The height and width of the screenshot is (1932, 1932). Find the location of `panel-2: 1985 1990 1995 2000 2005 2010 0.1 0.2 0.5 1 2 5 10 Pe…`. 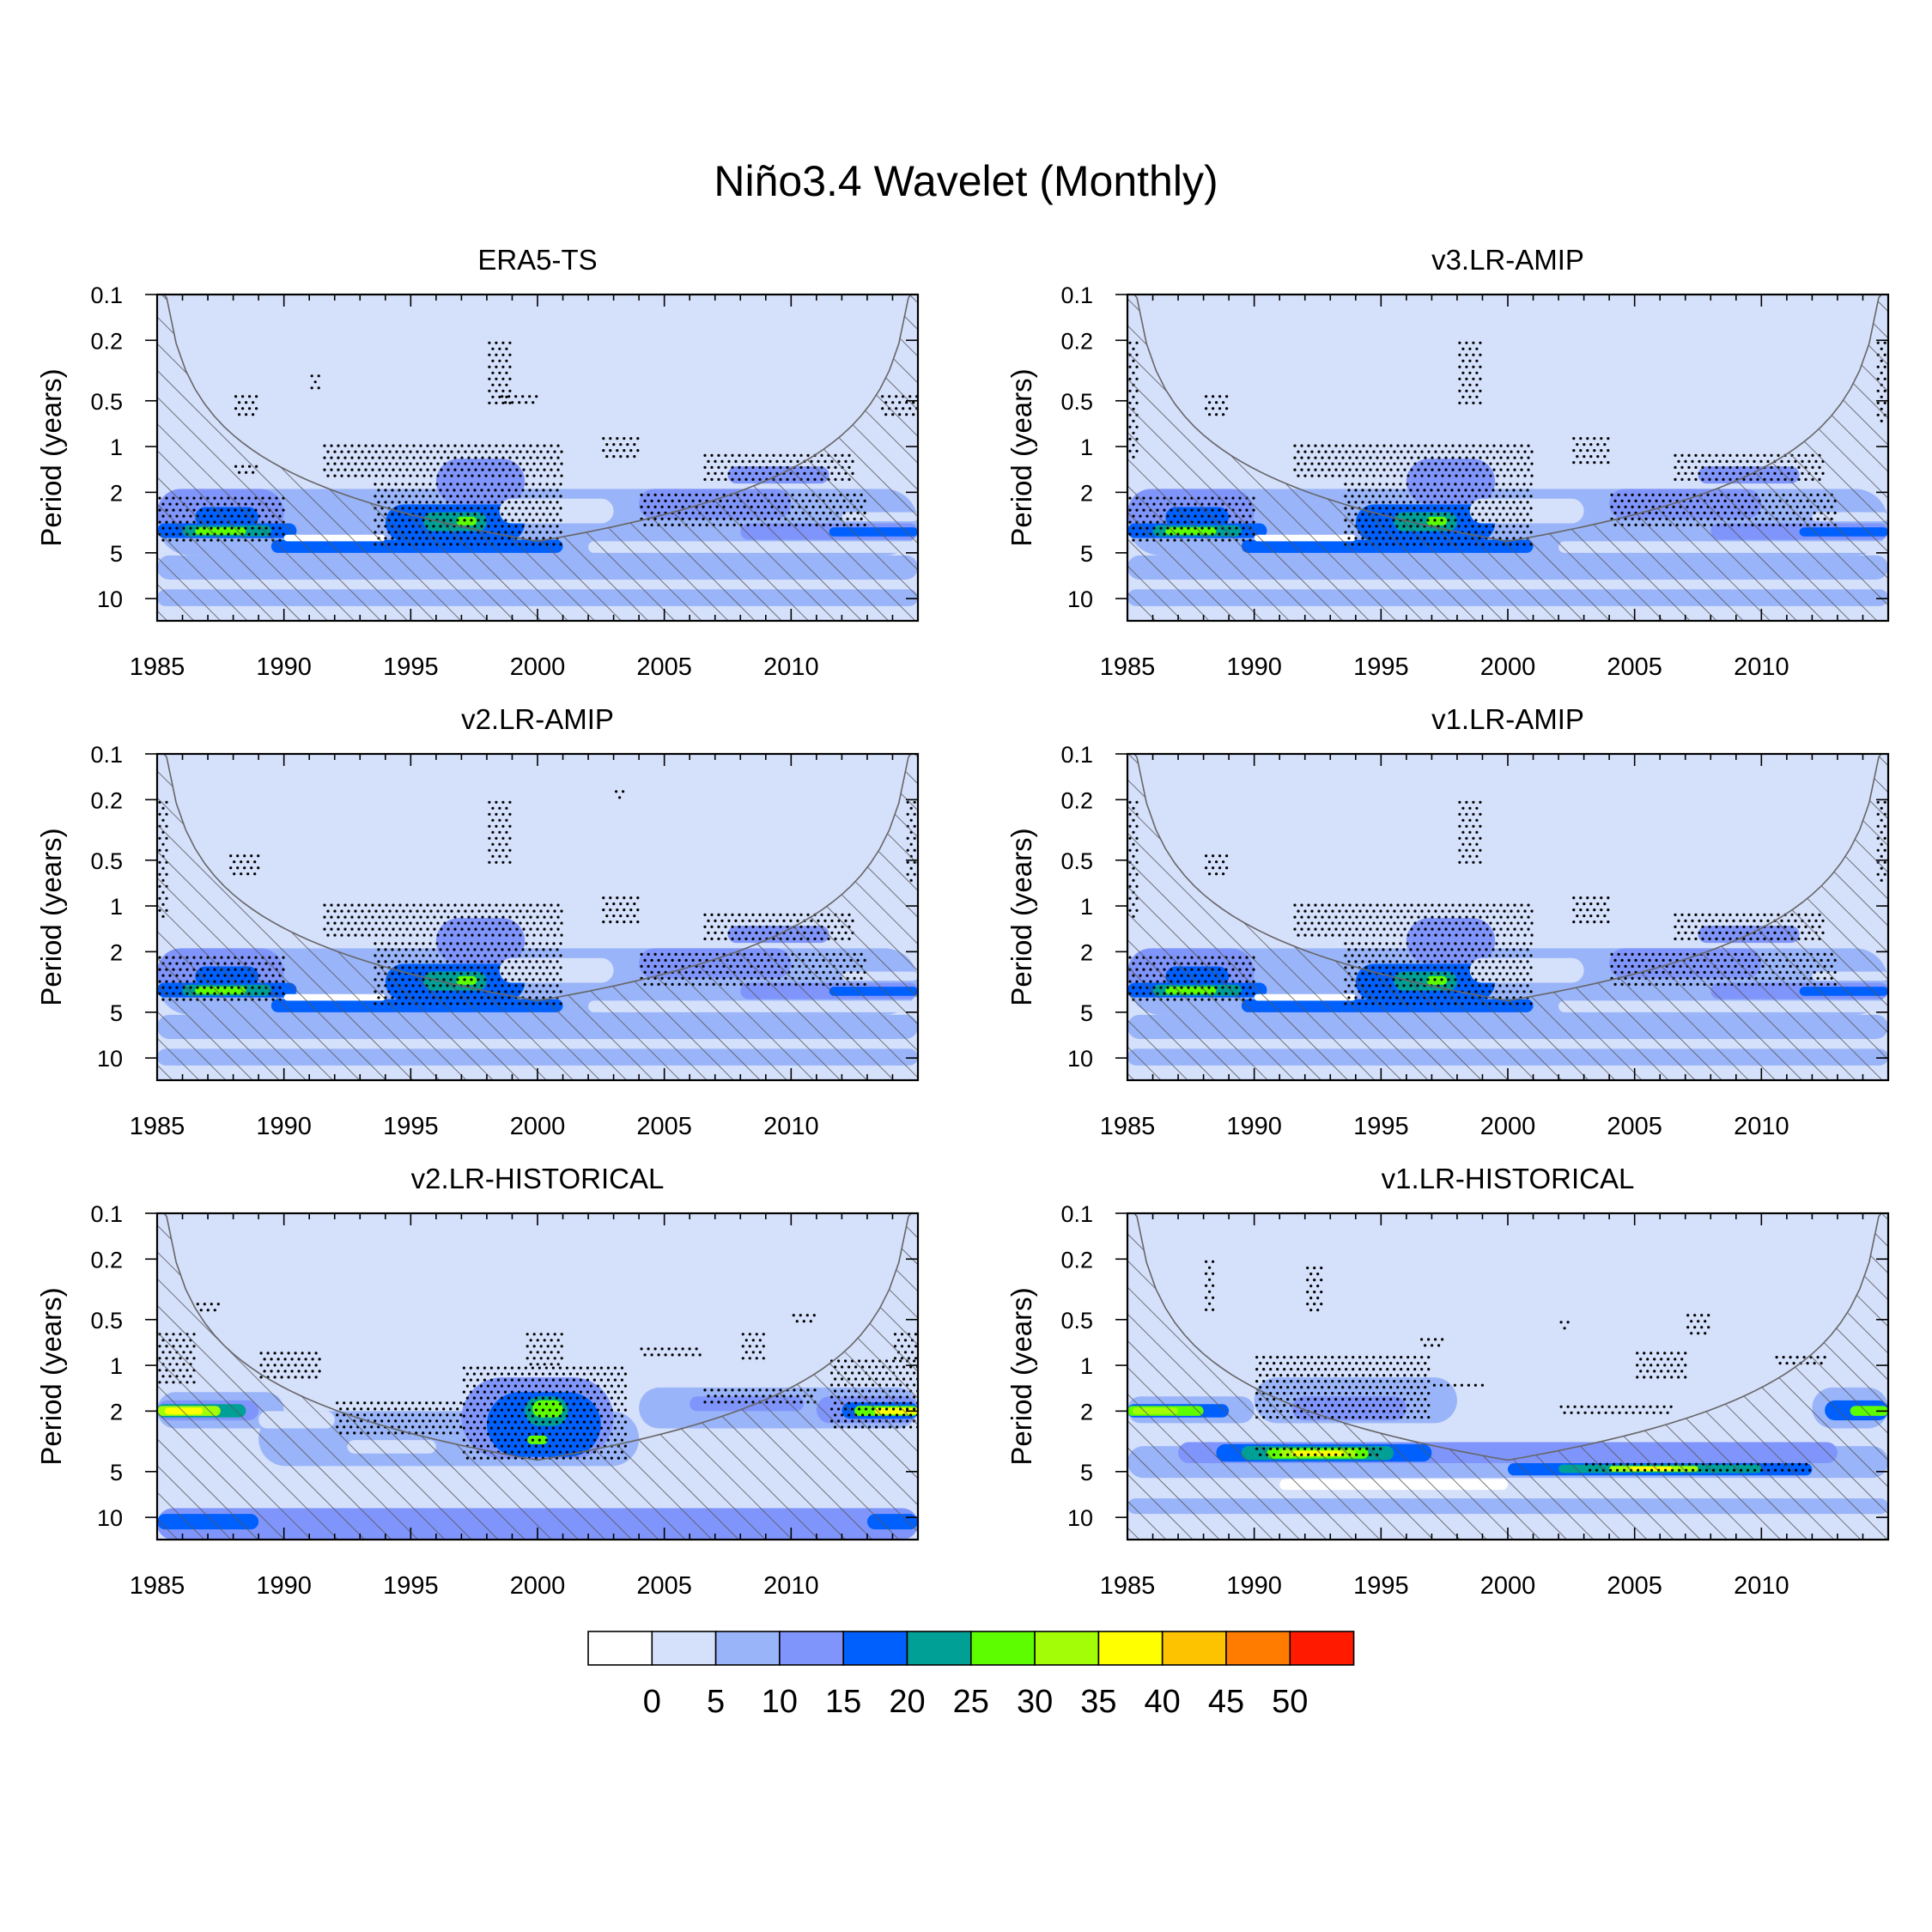

panel-2: 1985 1990 1995 2000 2005 2010 0.1 0.2 0.5 1 2 5 10 Pe… is located at coordinates (1448, 463).